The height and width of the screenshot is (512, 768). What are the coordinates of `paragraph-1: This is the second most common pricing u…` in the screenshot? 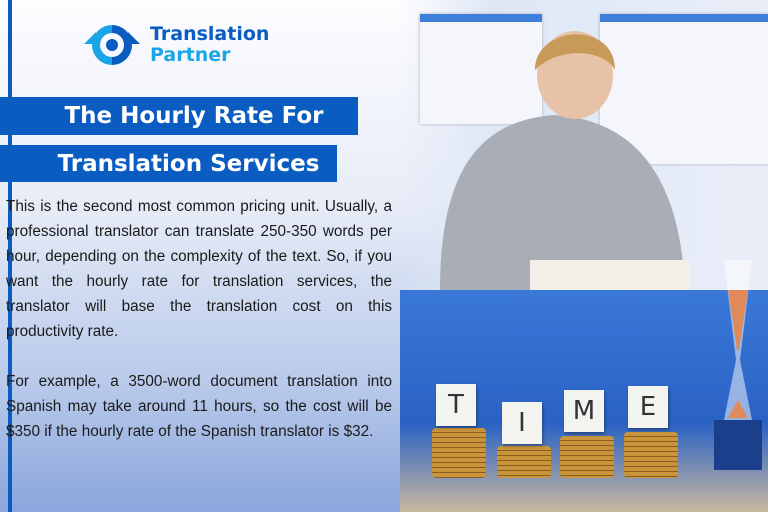 It's located at (199, 269).